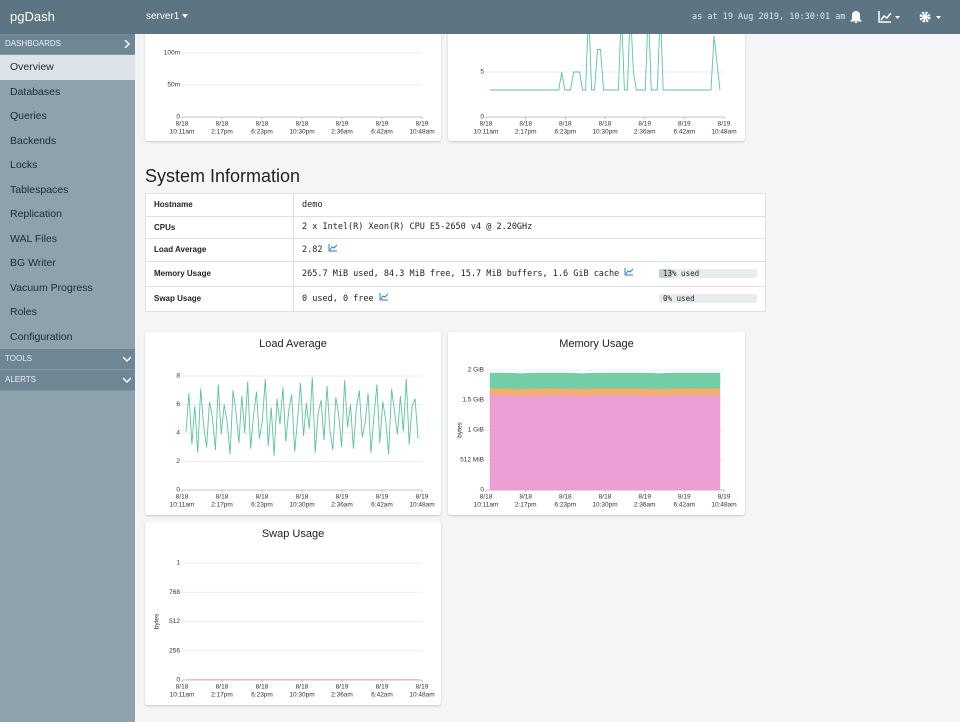 Image resolution: width=960 pixels, height=722 pixels. I want to click on menu-item: Roles, so click(23, 312).